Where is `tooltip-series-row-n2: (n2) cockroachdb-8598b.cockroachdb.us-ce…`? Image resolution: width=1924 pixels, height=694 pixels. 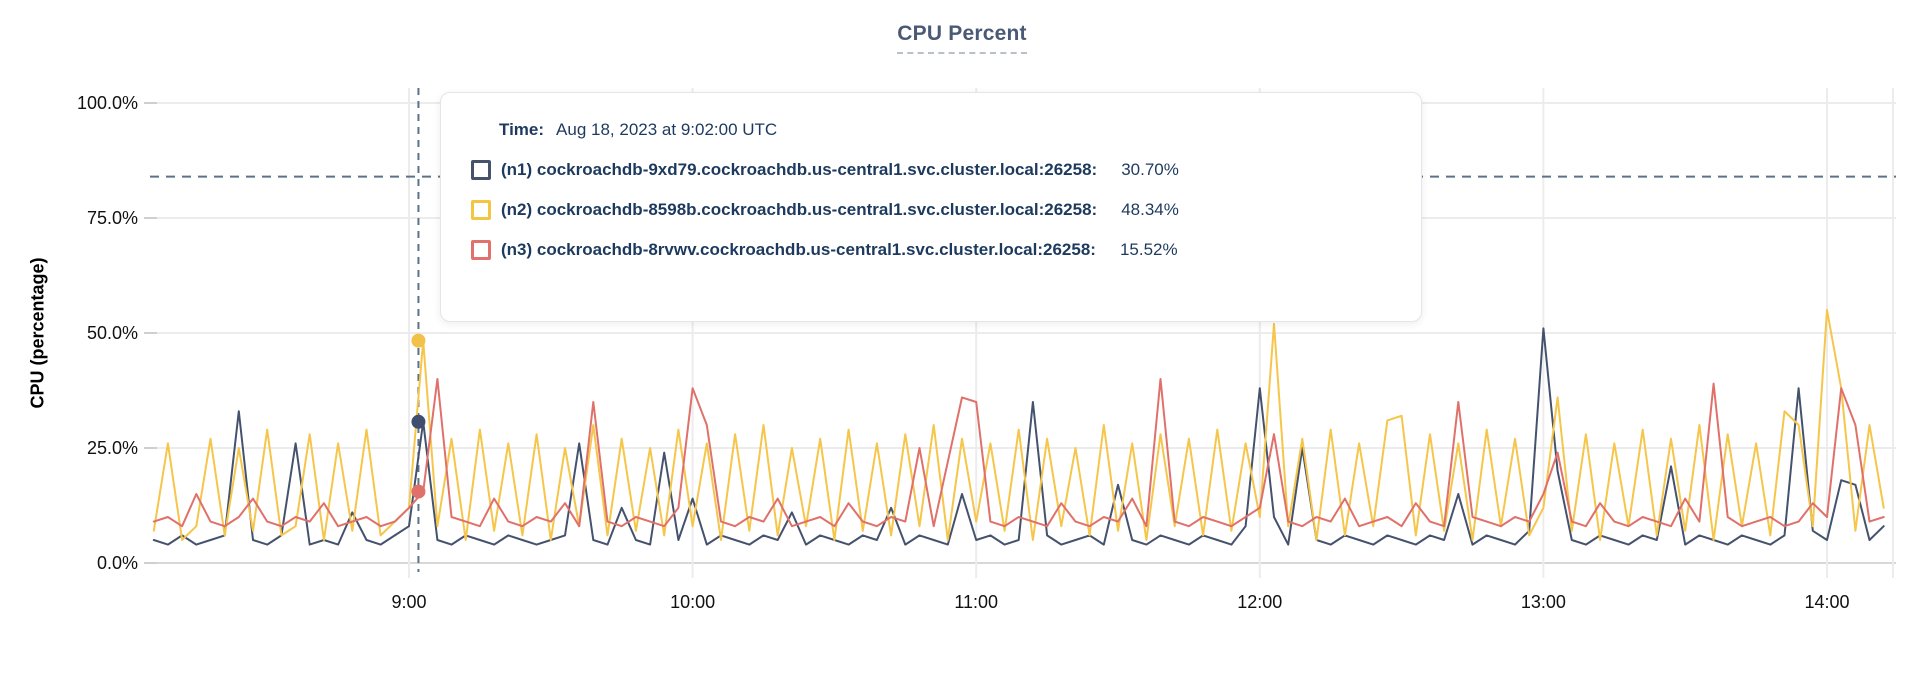 tooltip-series-row-n2: (n2) cockroachdb-8598b.cockroachdb.us-ce… is located at coordinates (931, 210).